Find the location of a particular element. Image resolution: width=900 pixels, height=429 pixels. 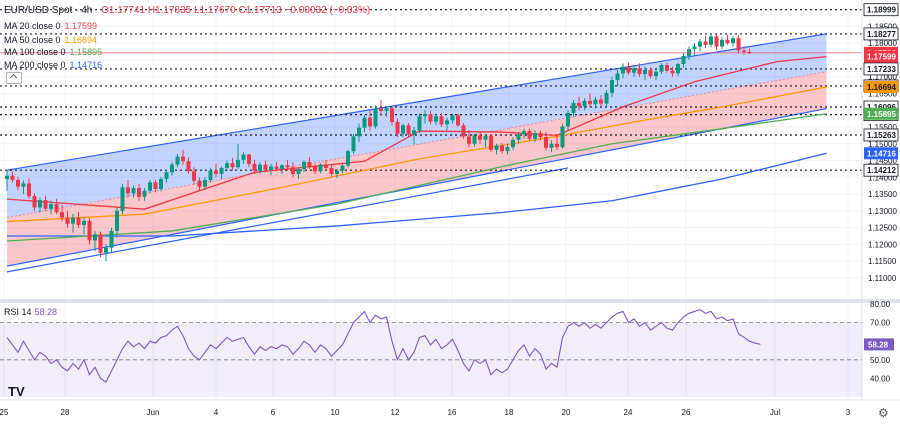

legend-ma100: MA 100 close 0 1.15895 is located at coordinates (53, 52).